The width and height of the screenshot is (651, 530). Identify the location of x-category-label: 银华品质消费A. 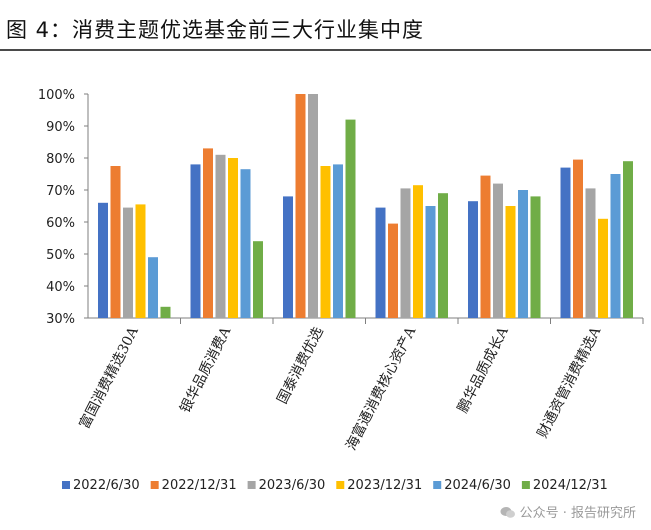
(205, 370).